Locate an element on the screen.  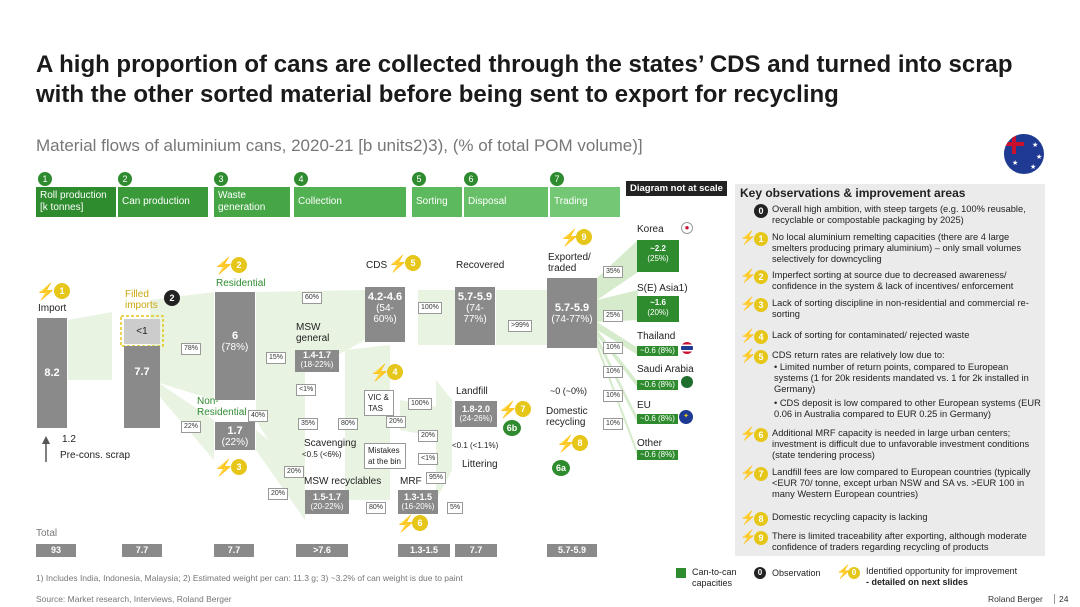
cds-value: 4.2-4.6 is located at coordinates (385, 297).